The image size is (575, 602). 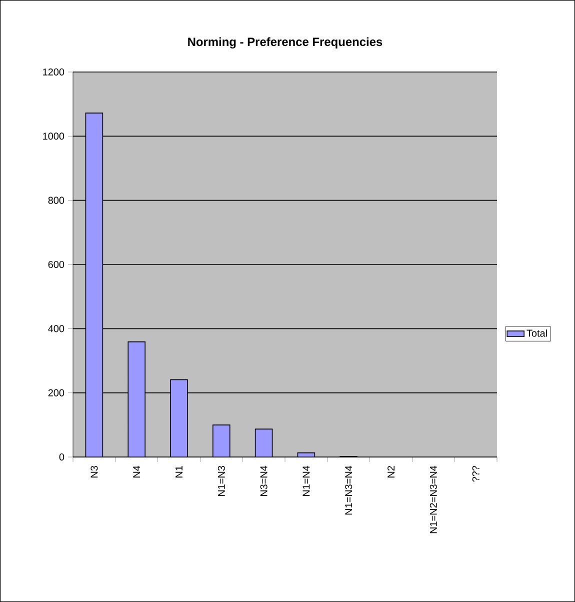 I want to click on x-tick-label: N3, so click(x=94, y=472).